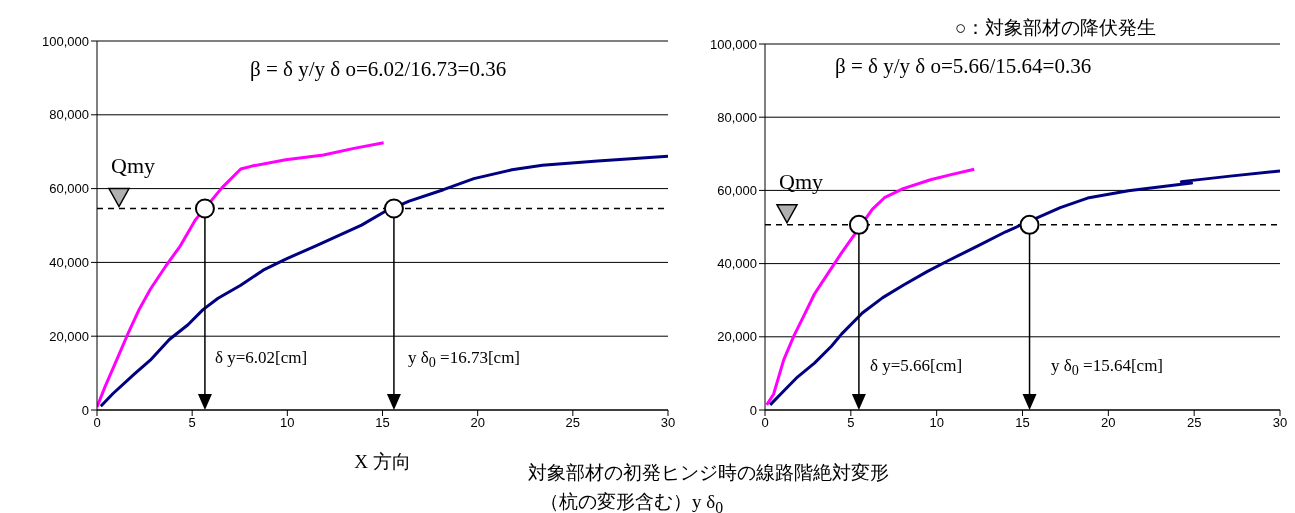 The height and width of the screenshot is (513, 1295). Describe the element at coordinates (261, 358) in the screenshot. I see `annotation: δ y=6.02[cm]` at that location.